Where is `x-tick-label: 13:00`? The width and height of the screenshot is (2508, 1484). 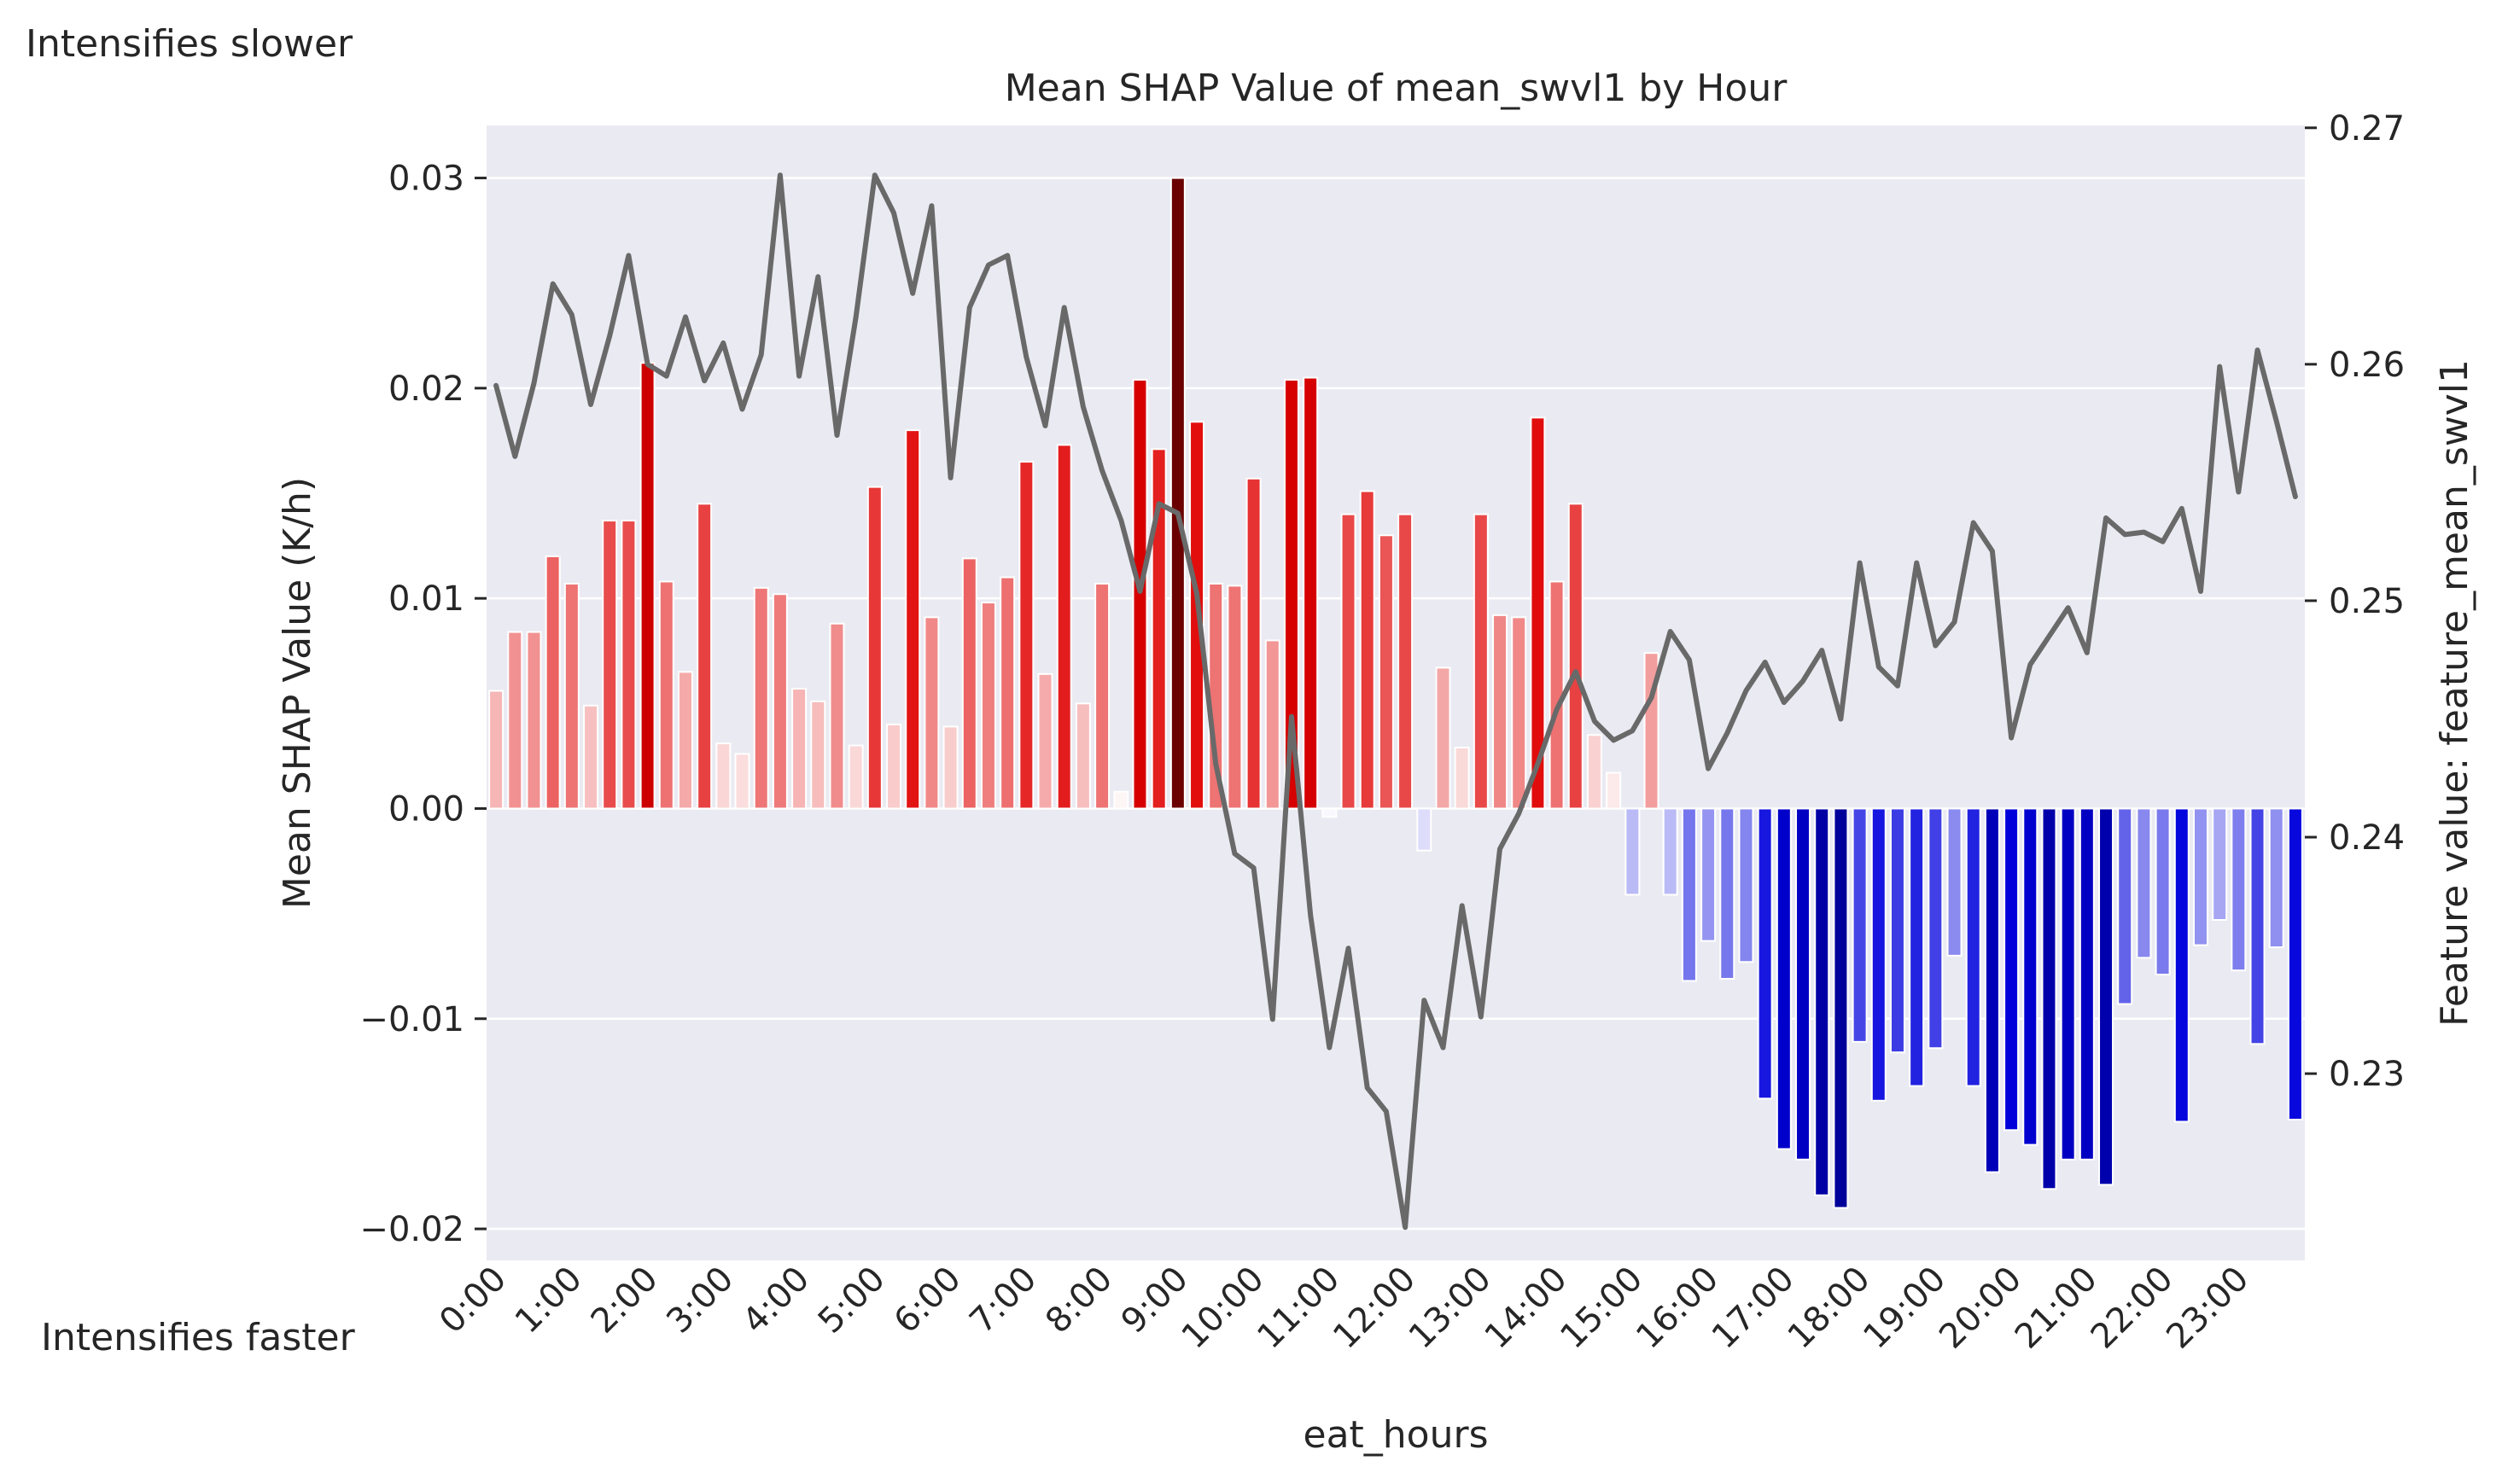
x-tick-label: 13:00 is located at coordinates (1450, 1308).